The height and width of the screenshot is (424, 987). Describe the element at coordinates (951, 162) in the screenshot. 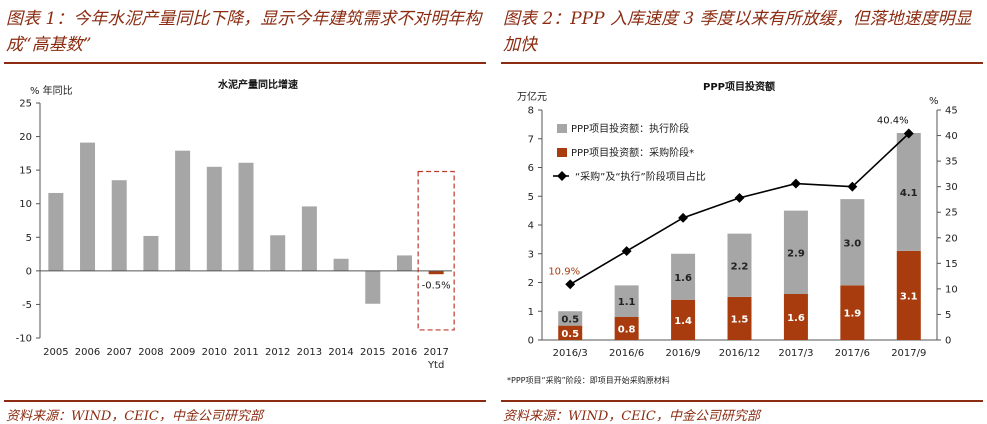

I see `y2-tick-label: 35` at that location.